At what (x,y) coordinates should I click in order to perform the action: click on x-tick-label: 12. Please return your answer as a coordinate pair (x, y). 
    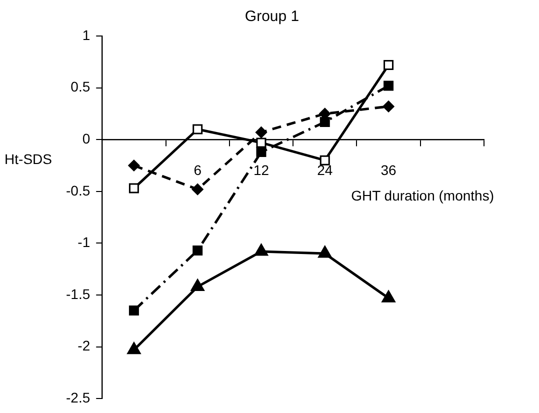
    Looking at the image, I should click on (261, 170).